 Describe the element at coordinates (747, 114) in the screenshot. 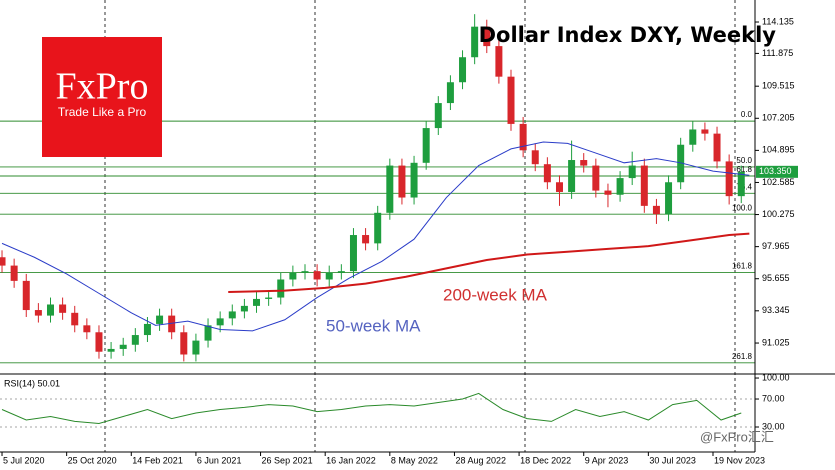

I see `fib-label: 0.0` at that location.